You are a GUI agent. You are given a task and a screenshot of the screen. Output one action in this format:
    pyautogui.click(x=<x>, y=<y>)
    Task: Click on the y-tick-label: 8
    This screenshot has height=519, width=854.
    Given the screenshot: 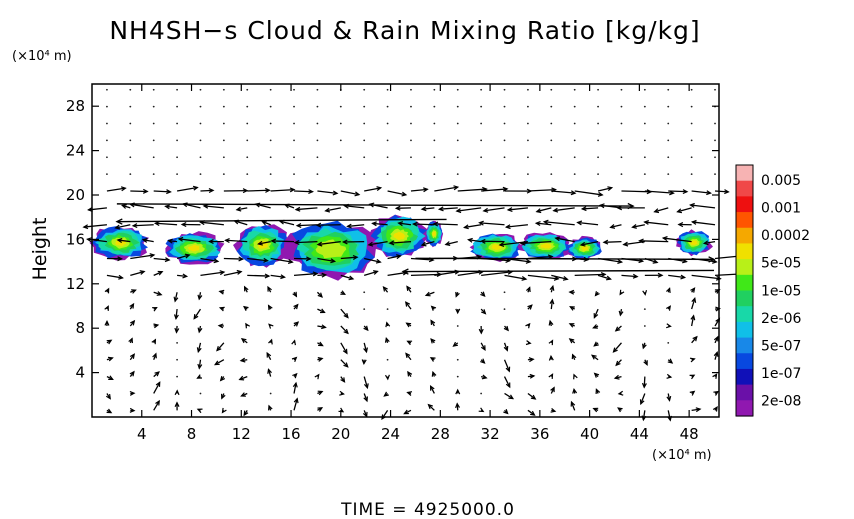 What is the action you would take?
    pyautogui.click(x=80, y=328)
    